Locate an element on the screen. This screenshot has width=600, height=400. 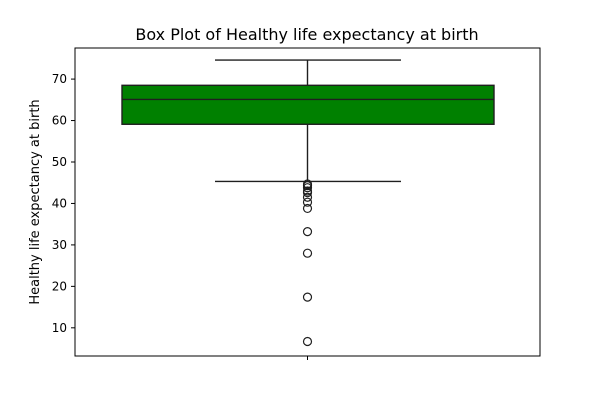
y-tick-label: 50 is located at coordinates (59, 162).